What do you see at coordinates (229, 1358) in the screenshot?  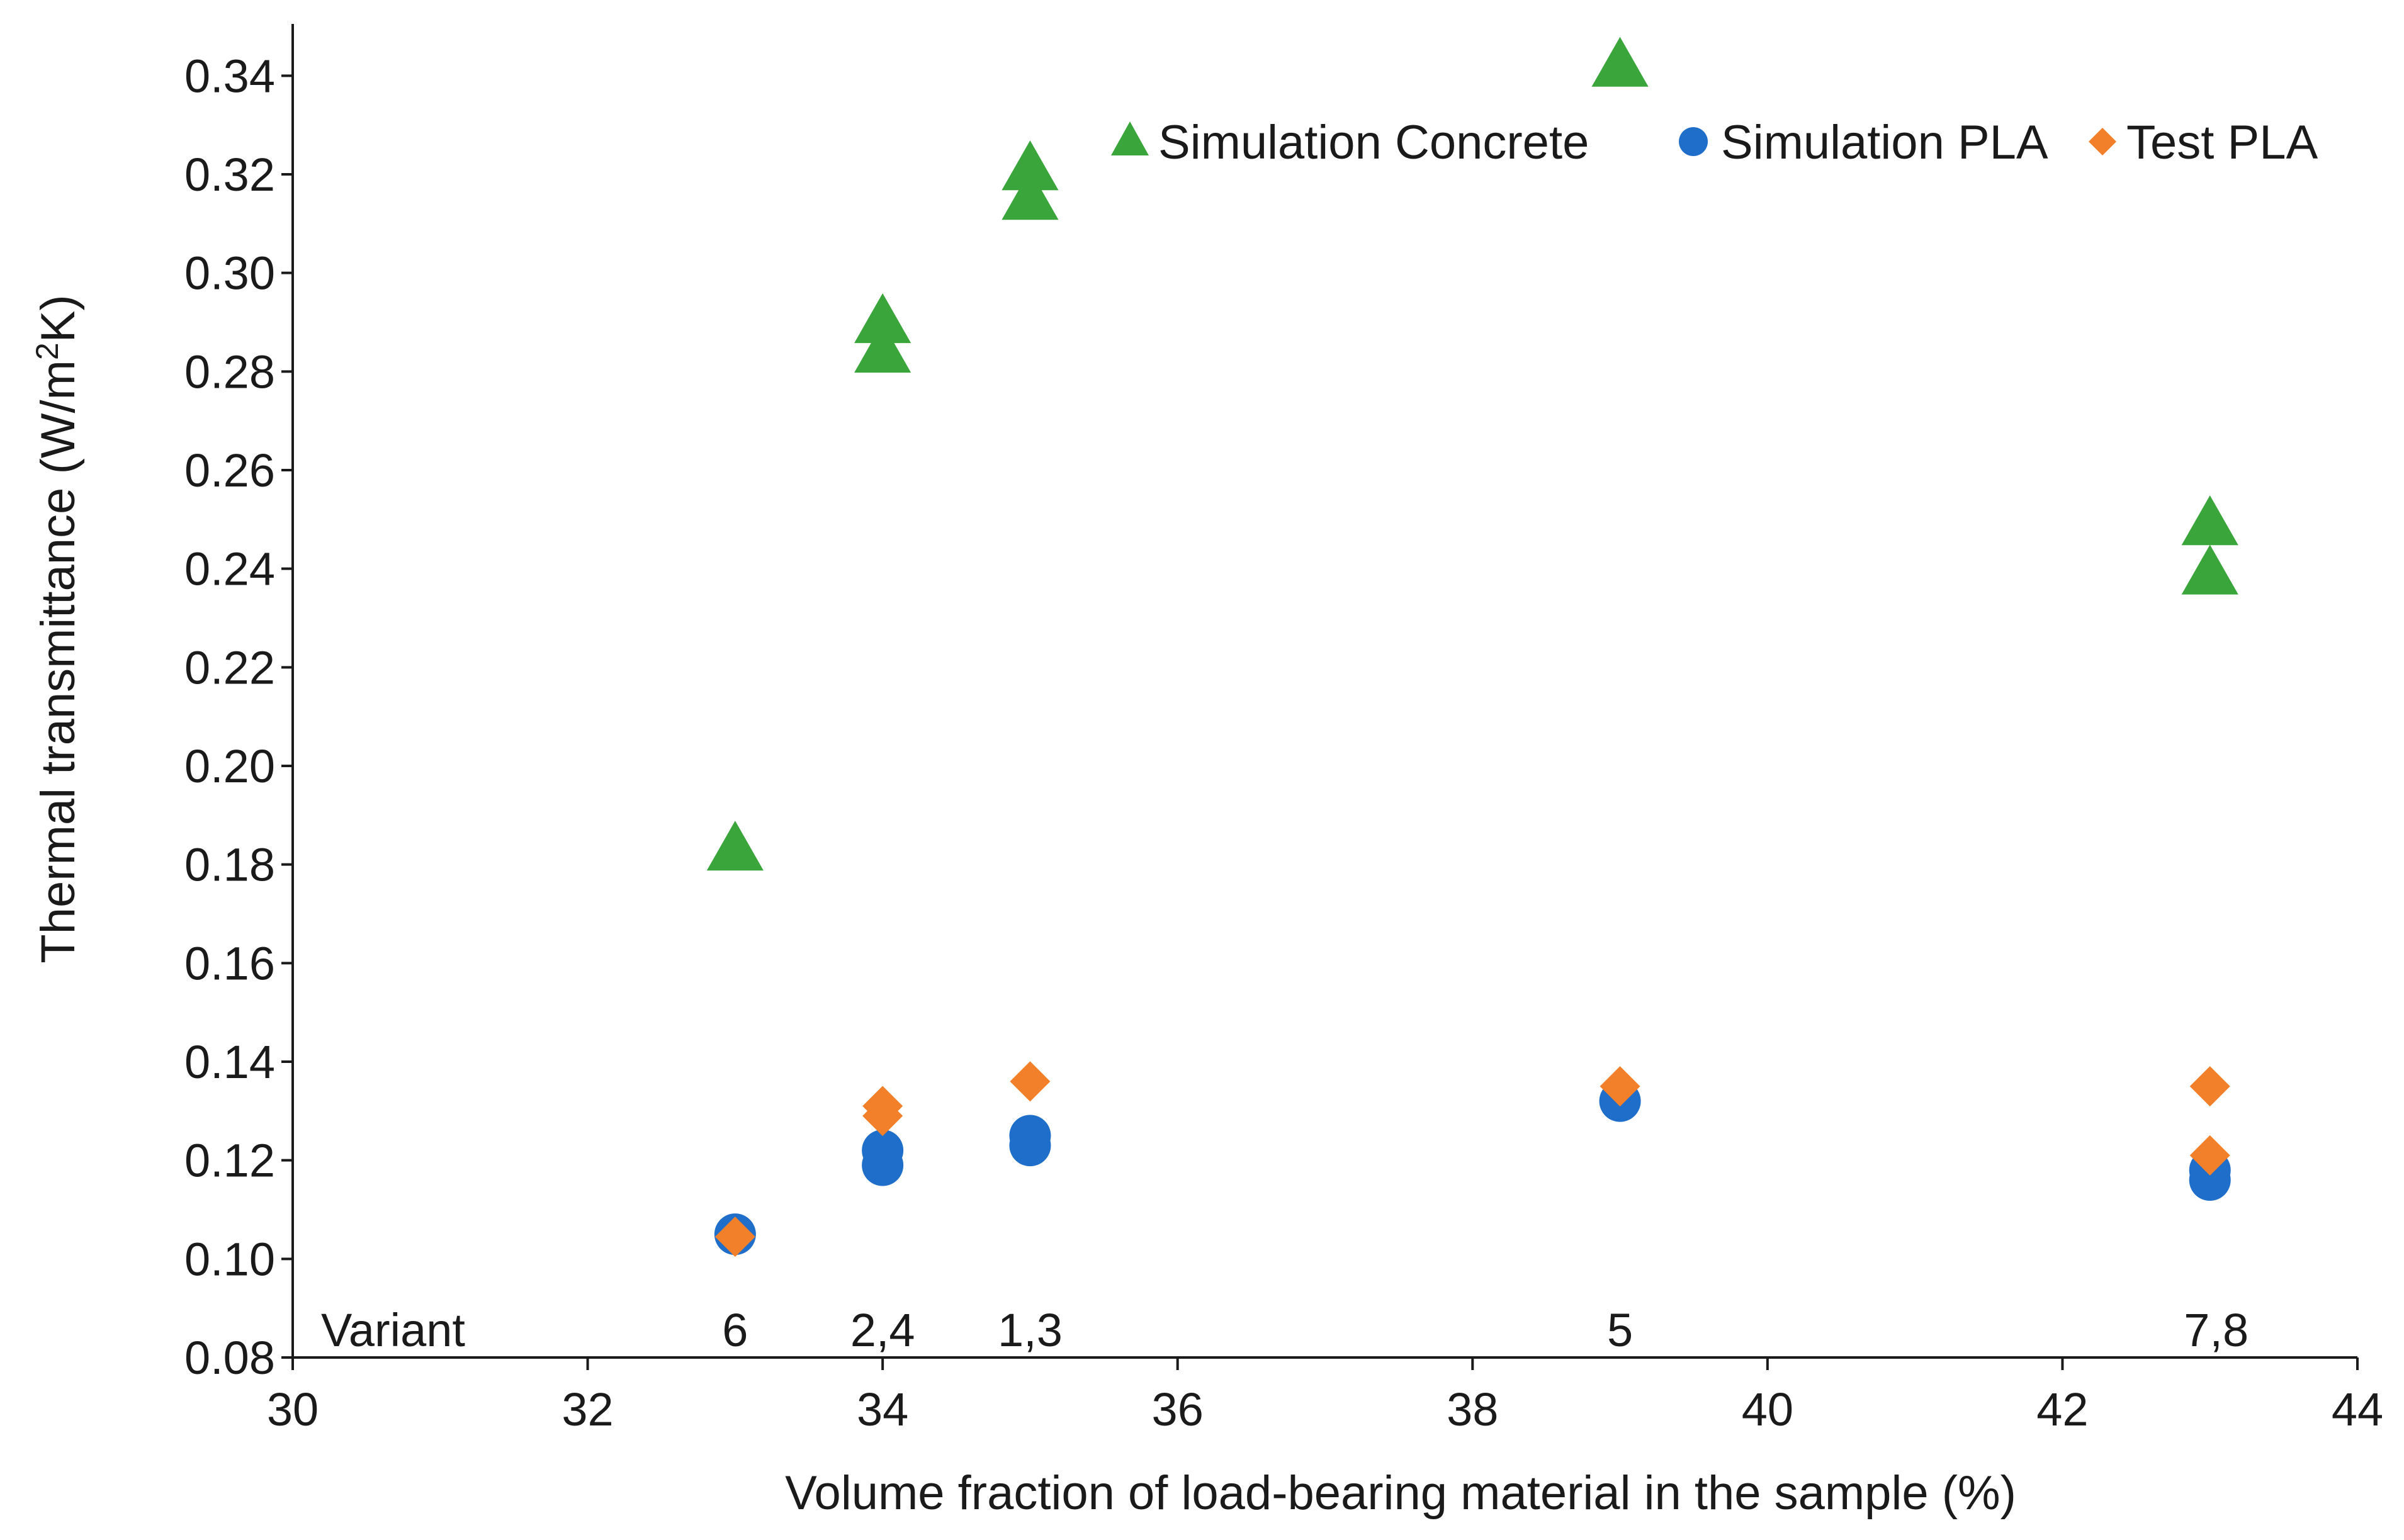 I see `y-tick-label: 0.08` at bounding box center [229, 1358].